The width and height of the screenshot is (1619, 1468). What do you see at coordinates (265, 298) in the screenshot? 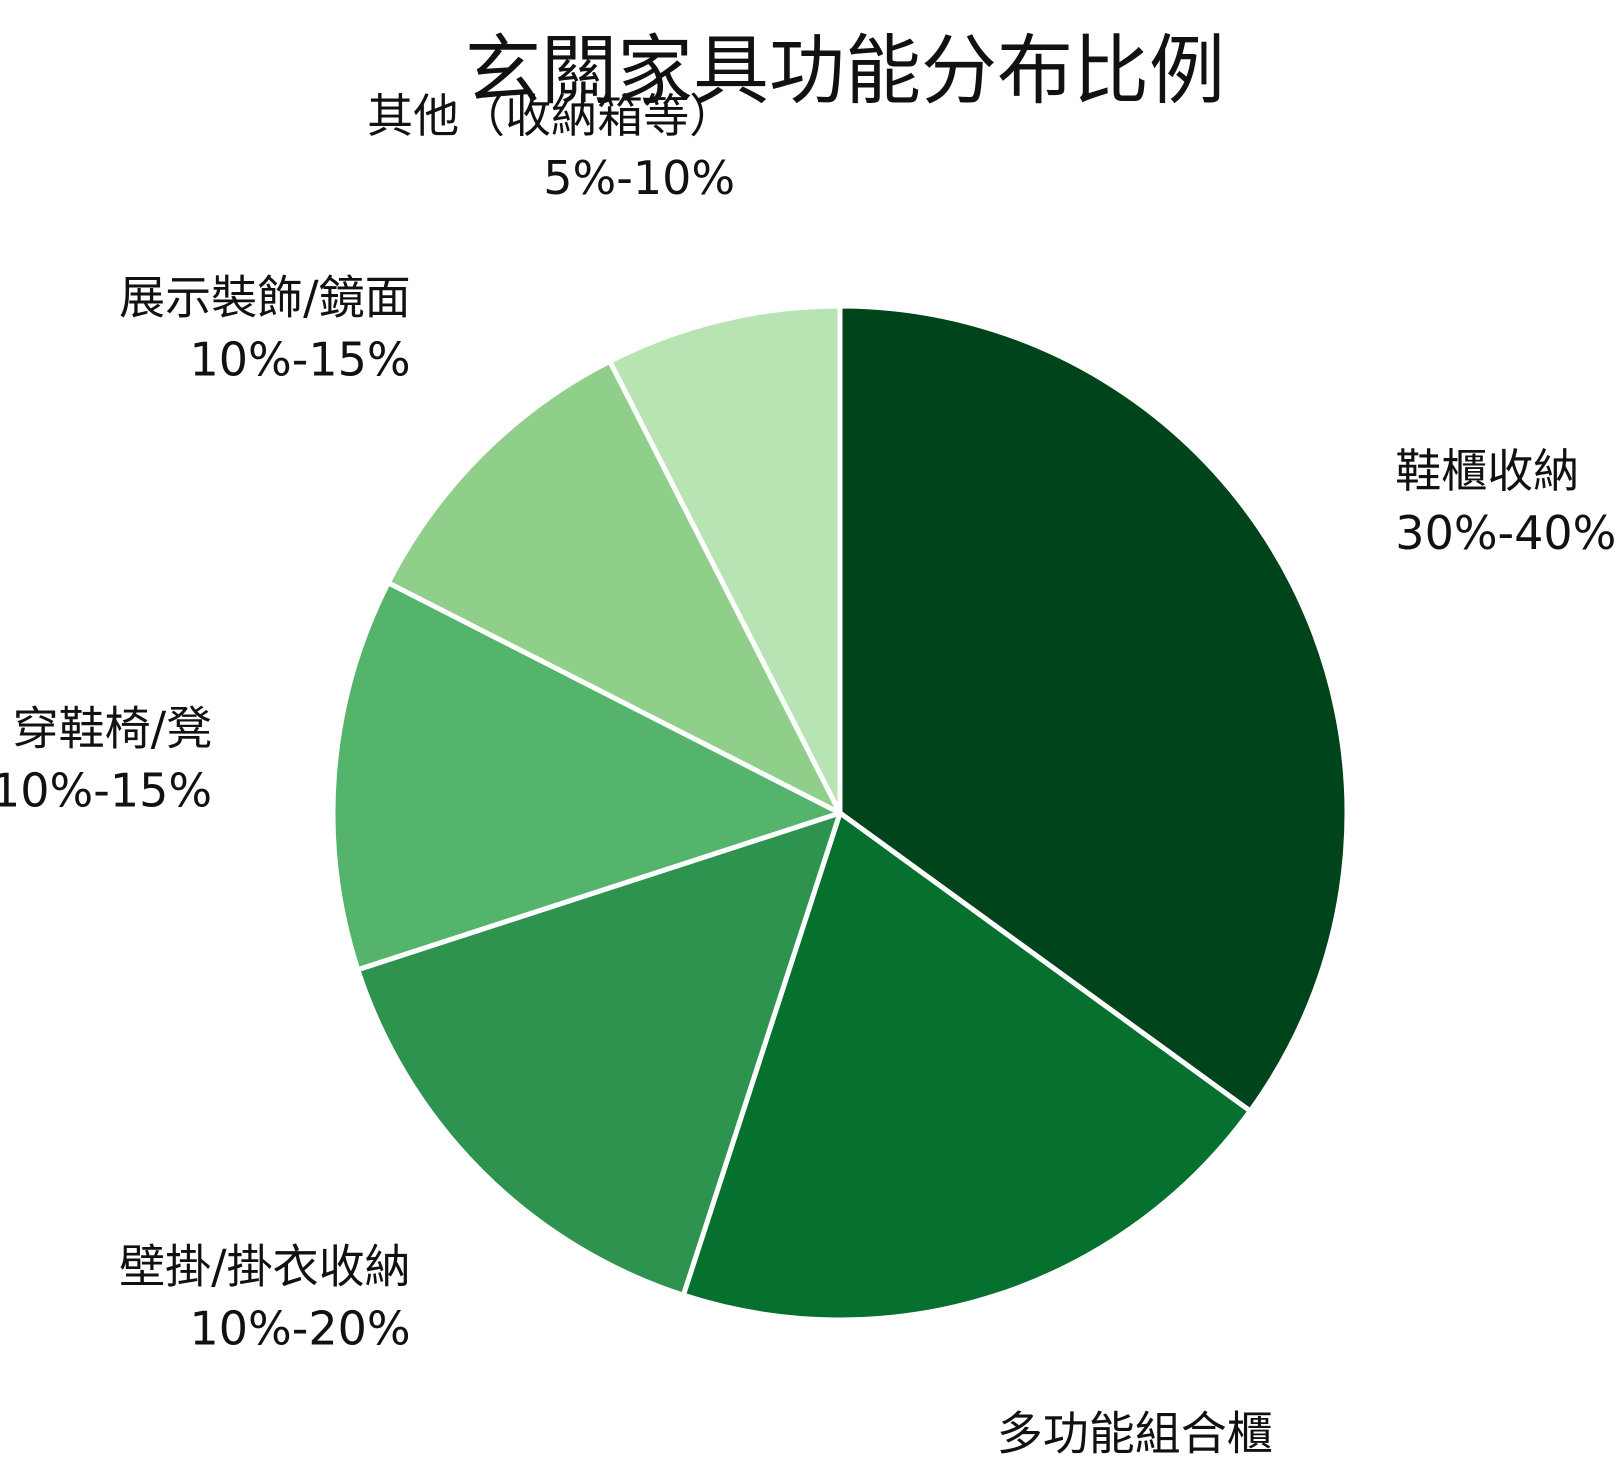
I see `slice-name-label: 展示裝飾/鏡面` at bounding box center [265, 298].